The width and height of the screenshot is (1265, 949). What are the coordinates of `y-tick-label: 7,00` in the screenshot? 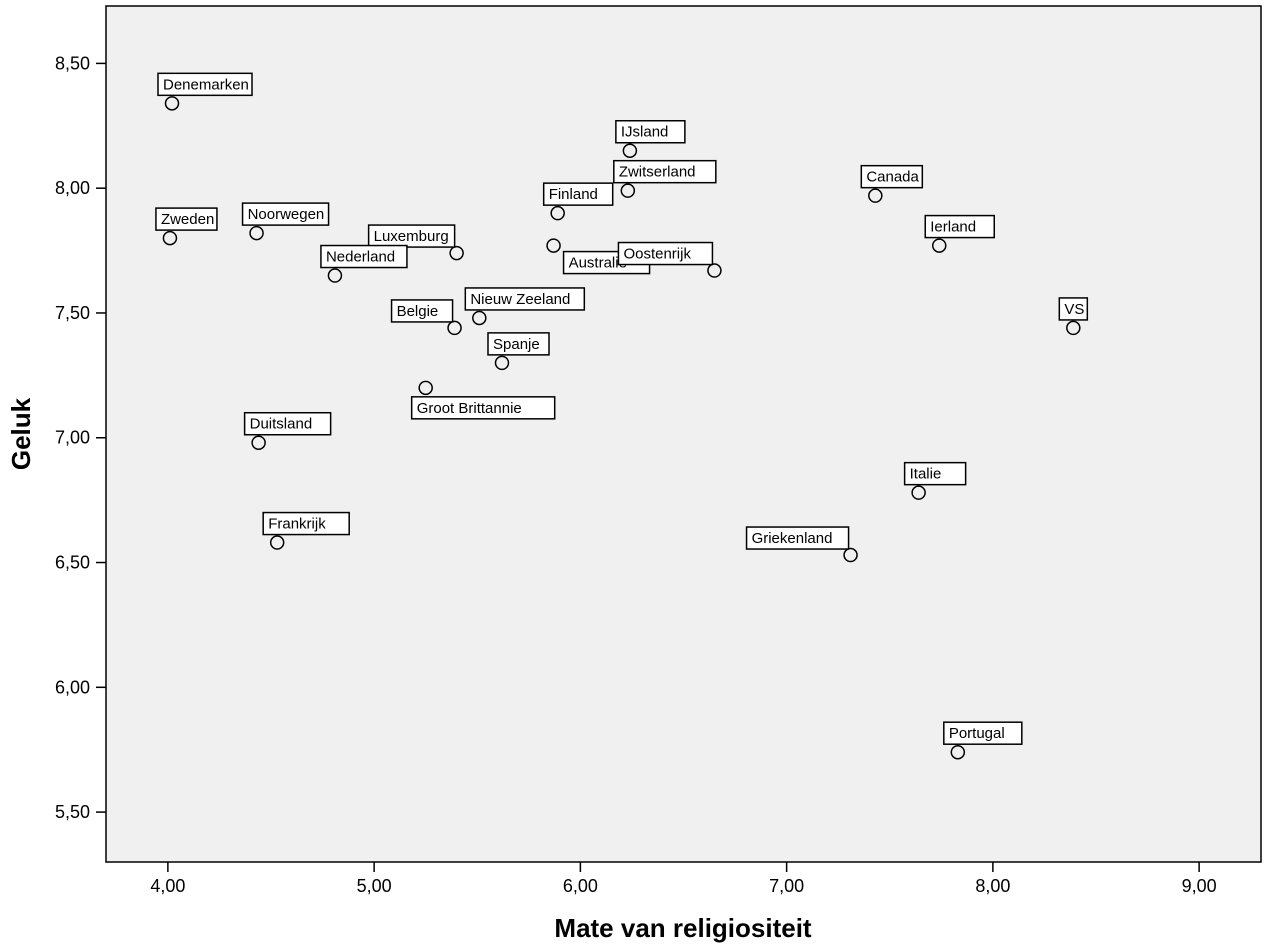 It's located at (72, 438).